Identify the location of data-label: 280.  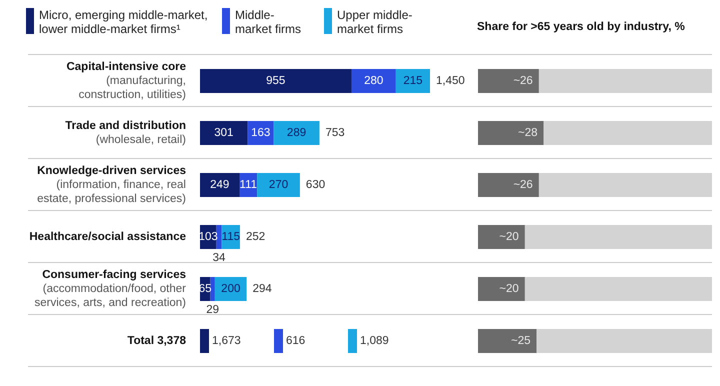
(374, 81).